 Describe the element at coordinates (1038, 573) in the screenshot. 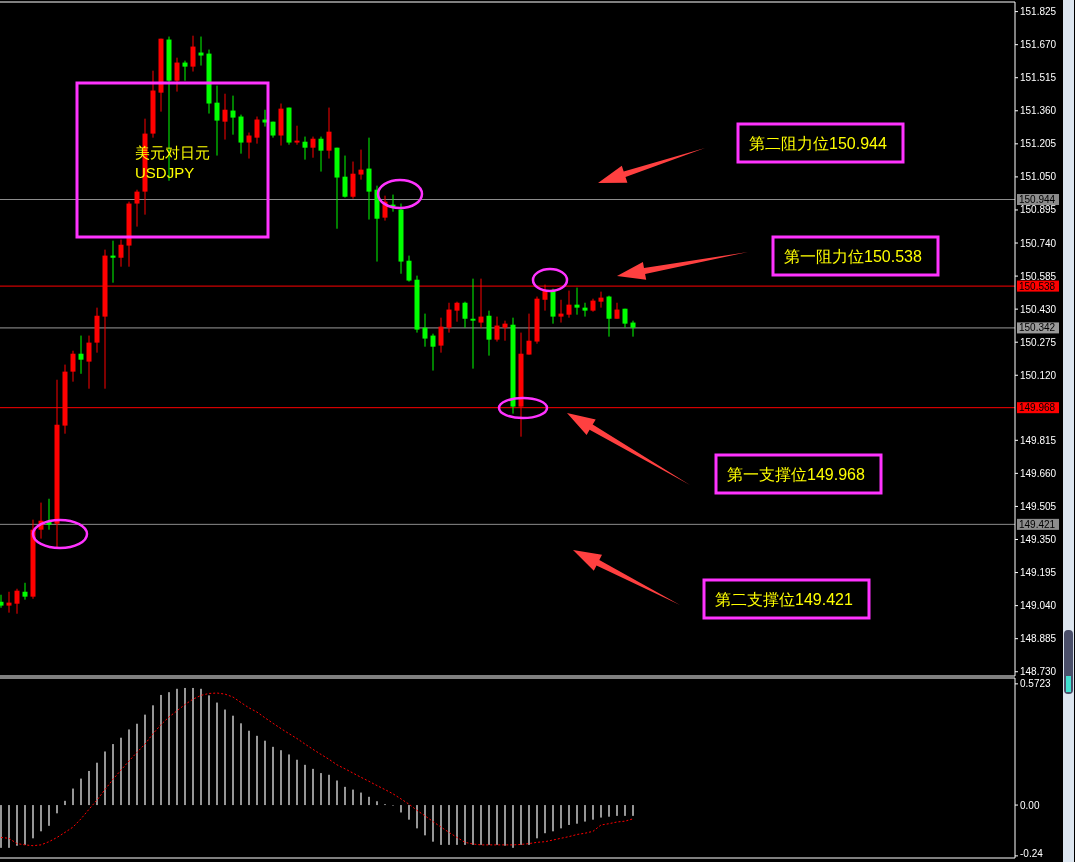

I see `y-tick-label: 149.195` at that location.